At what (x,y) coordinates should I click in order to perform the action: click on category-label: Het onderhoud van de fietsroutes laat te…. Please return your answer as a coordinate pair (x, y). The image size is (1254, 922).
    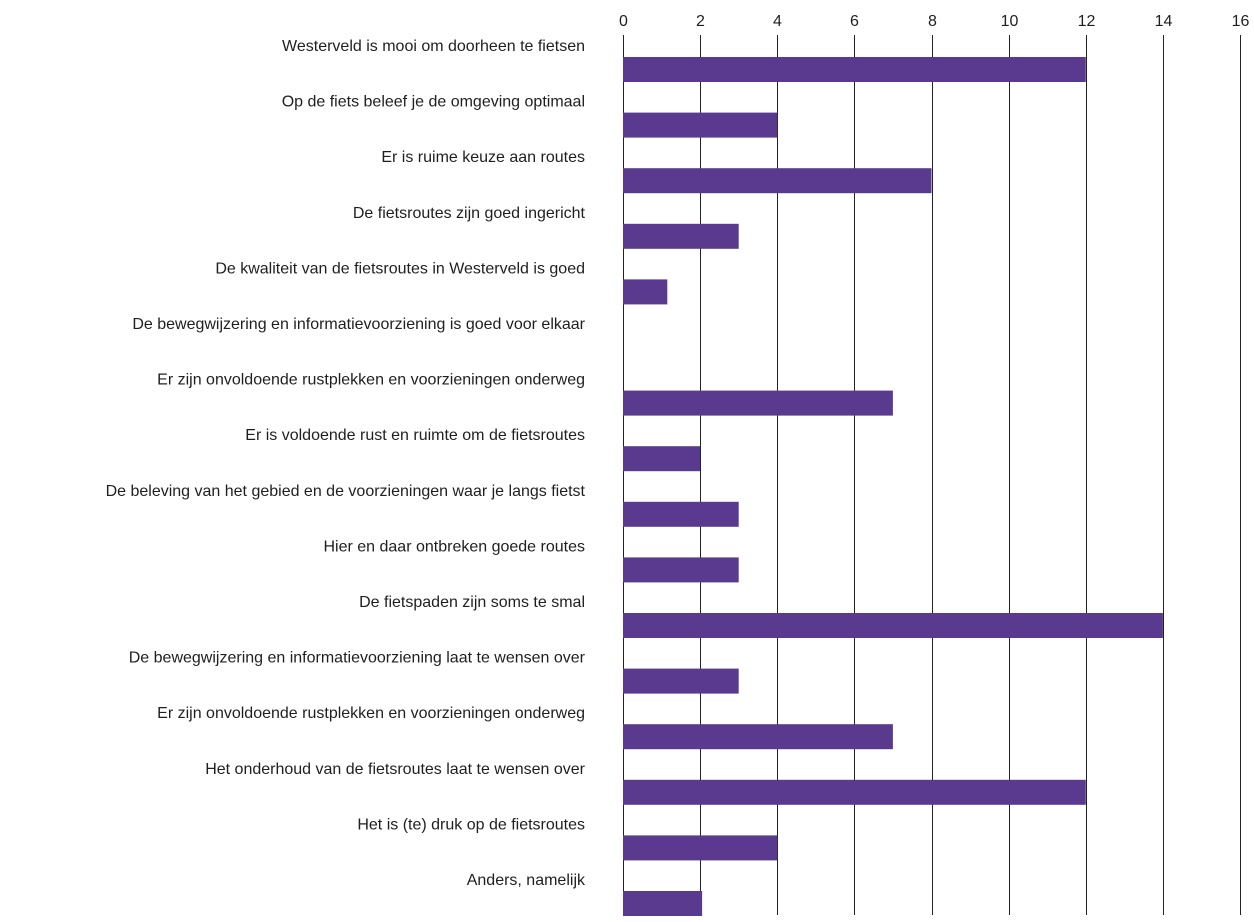
    Looking at the image, I should click on (395, 769).